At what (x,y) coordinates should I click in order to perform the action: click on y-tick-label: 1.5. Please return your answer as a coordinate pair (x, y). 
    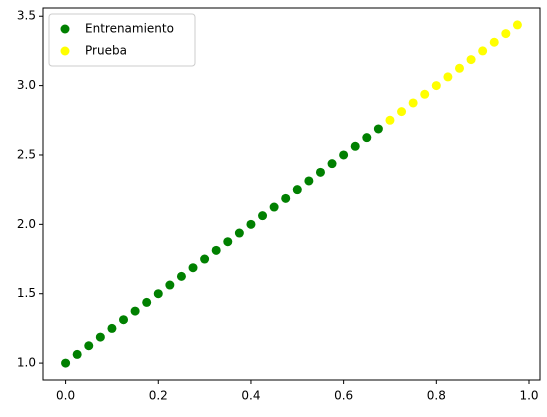
    Looking at the image, I should click on (26, 293).